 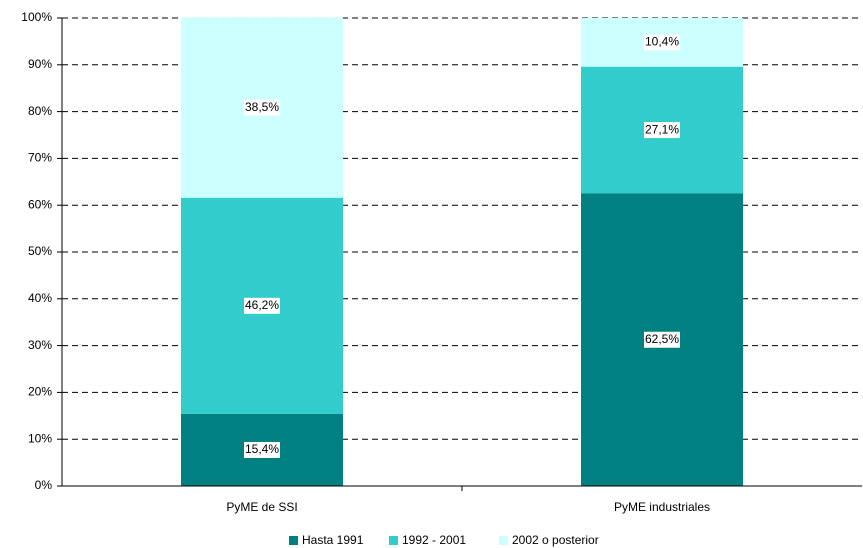 What do you see at coordinates (36, 17) in the screenshot?
I see `y-tick-label: 100%` at bounding box center [36, 17].